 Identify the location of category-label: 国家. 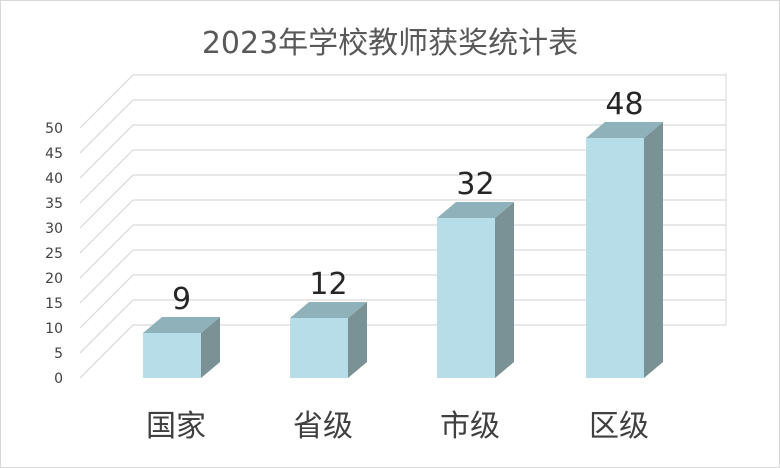
(176, 426).